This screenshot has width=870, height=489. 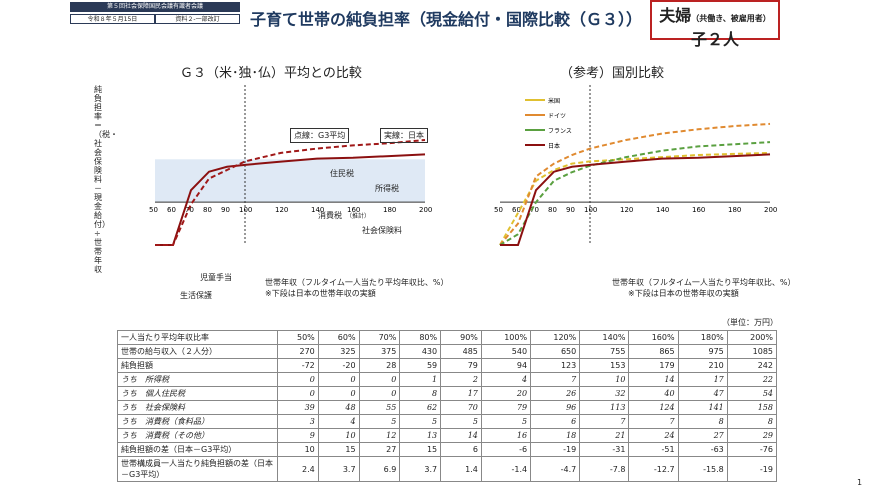 What do you see at coordinates (379, 407) in the screenshot?
I see `table-cell: 55` at bounding box center [379, 407].